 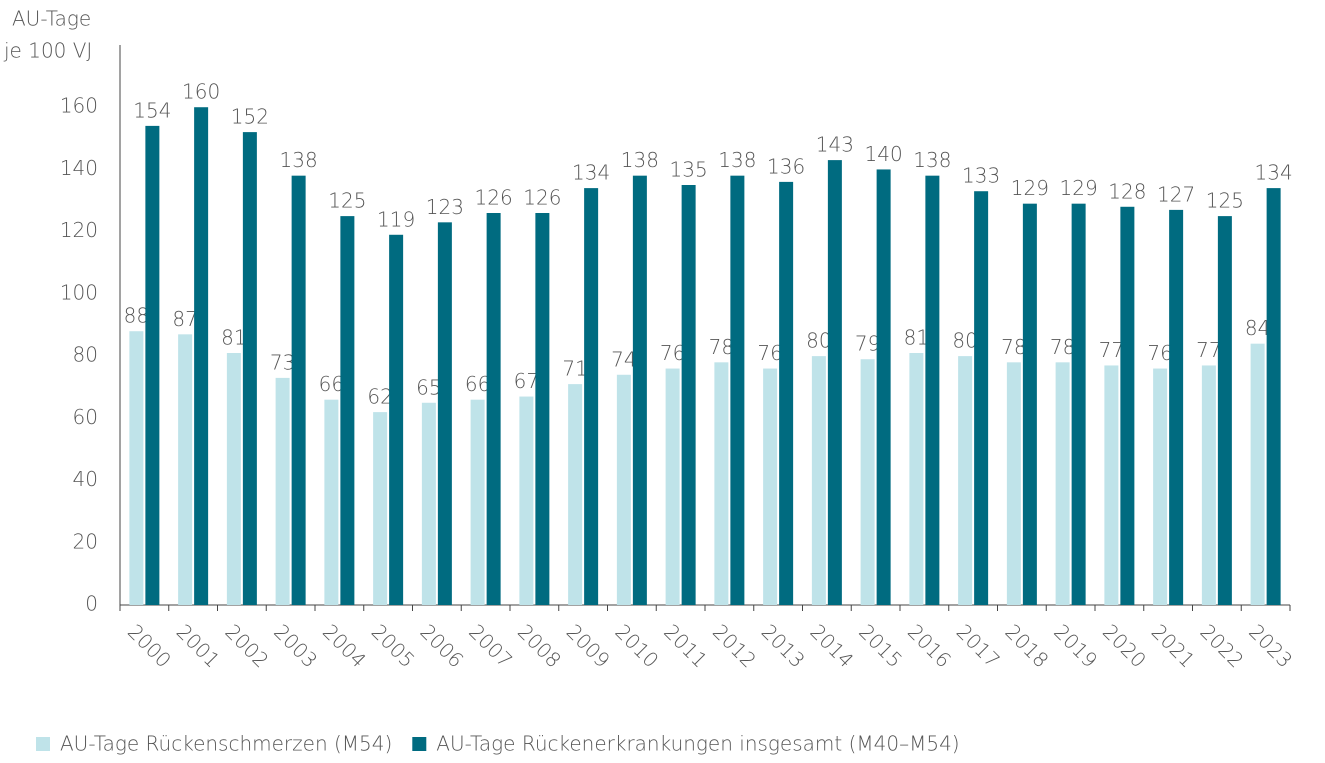 What do you see at coordinates (136, 316) in the screenshot?
I see `data-label: 88` at bounding box center [136, 316].